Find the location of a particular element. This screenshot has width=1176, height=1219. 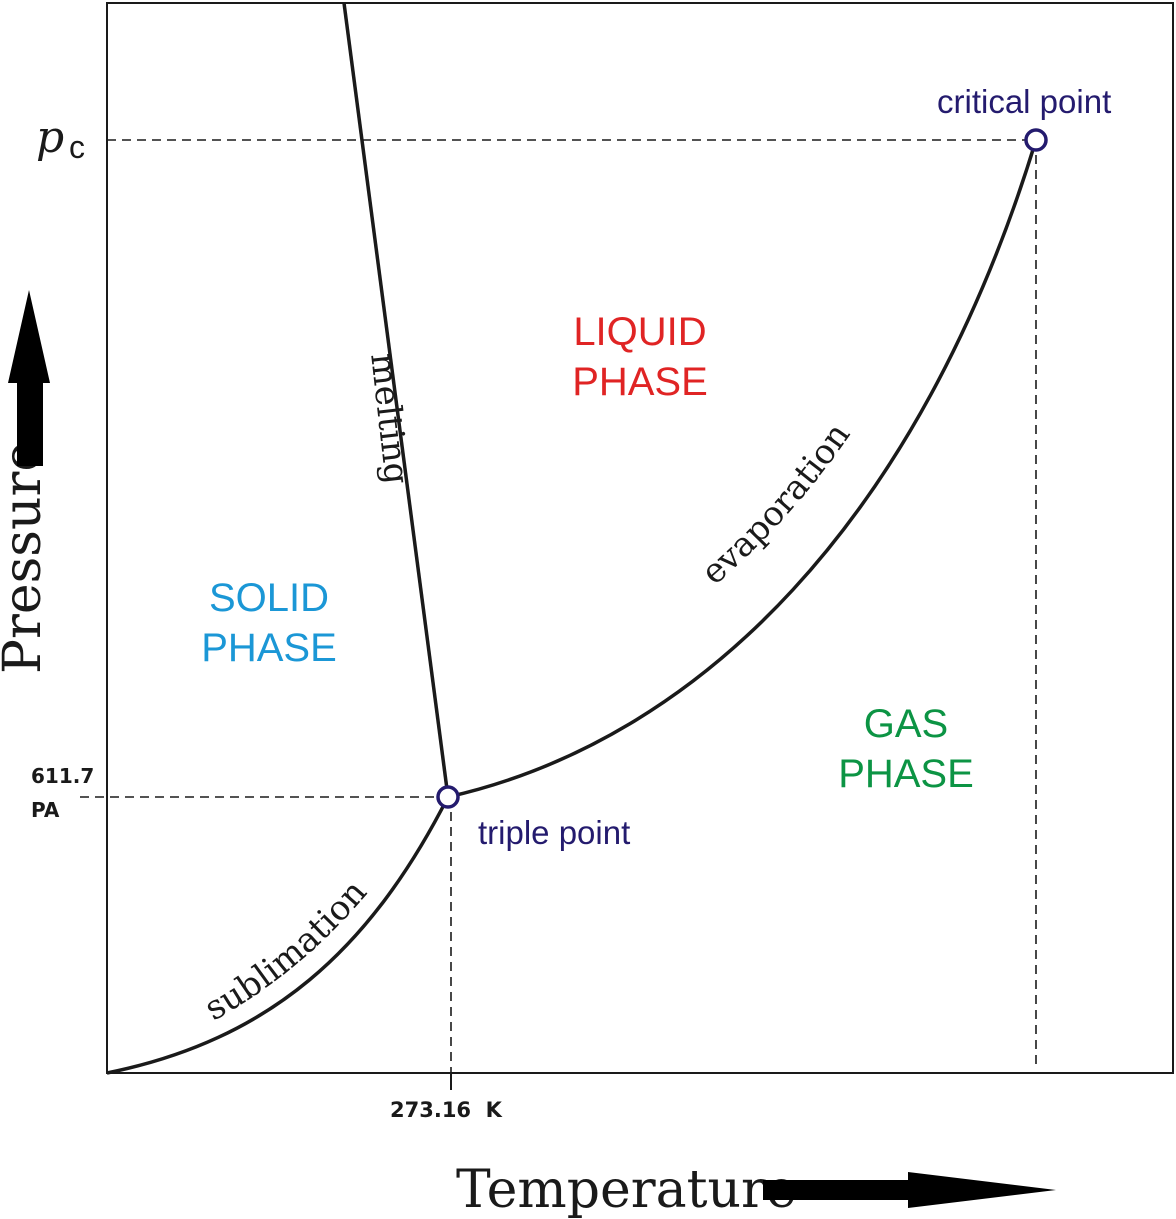

critical-pressure-p: p is located at coordinates (50, 137).